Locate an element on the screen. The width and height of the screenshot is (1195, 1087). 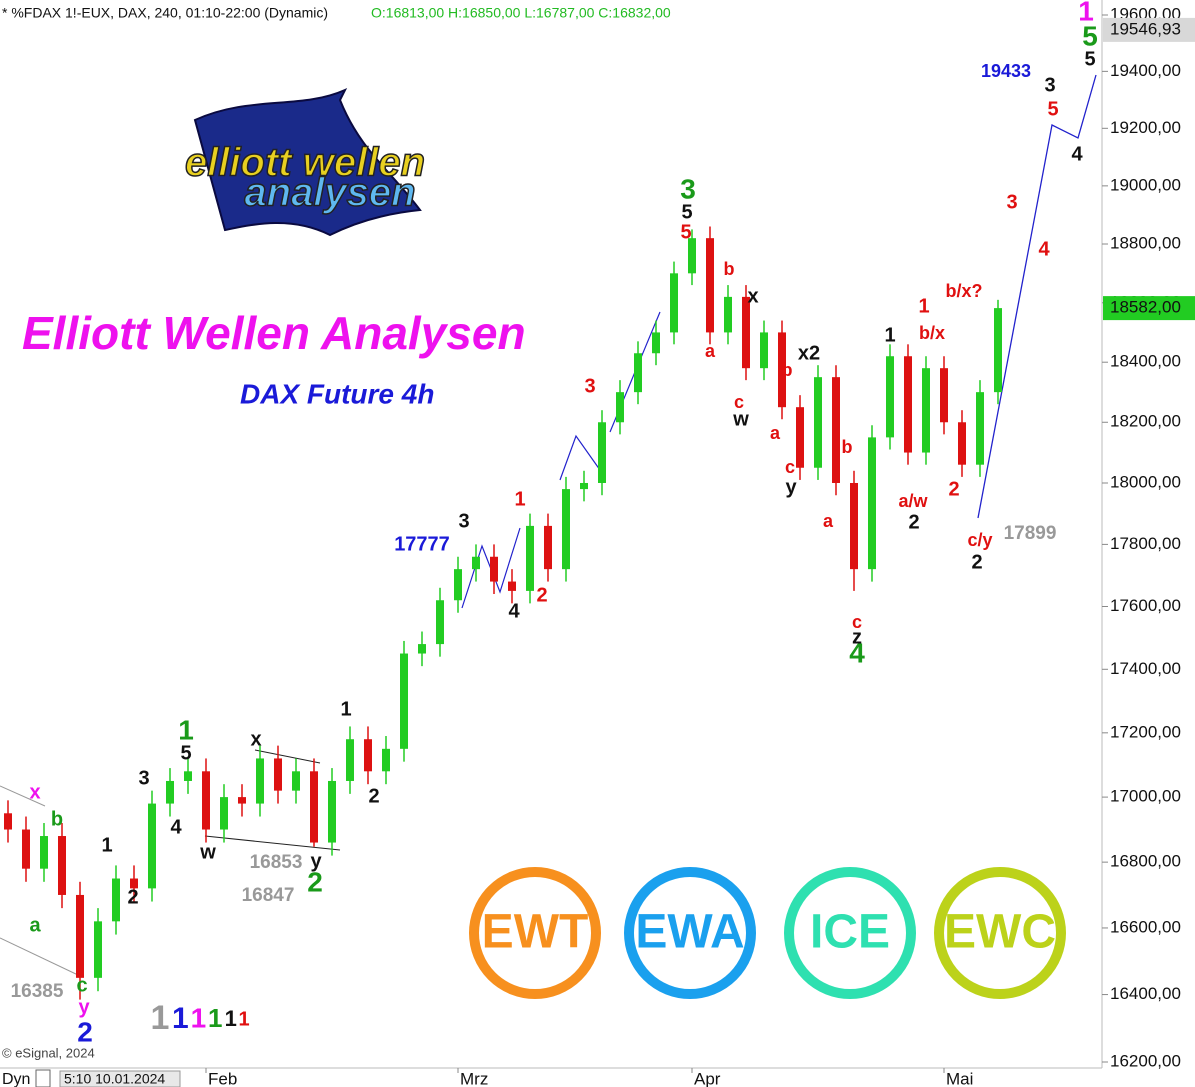
chart-subtitle: DAX Future 4h is located at coordinates (337, 393).